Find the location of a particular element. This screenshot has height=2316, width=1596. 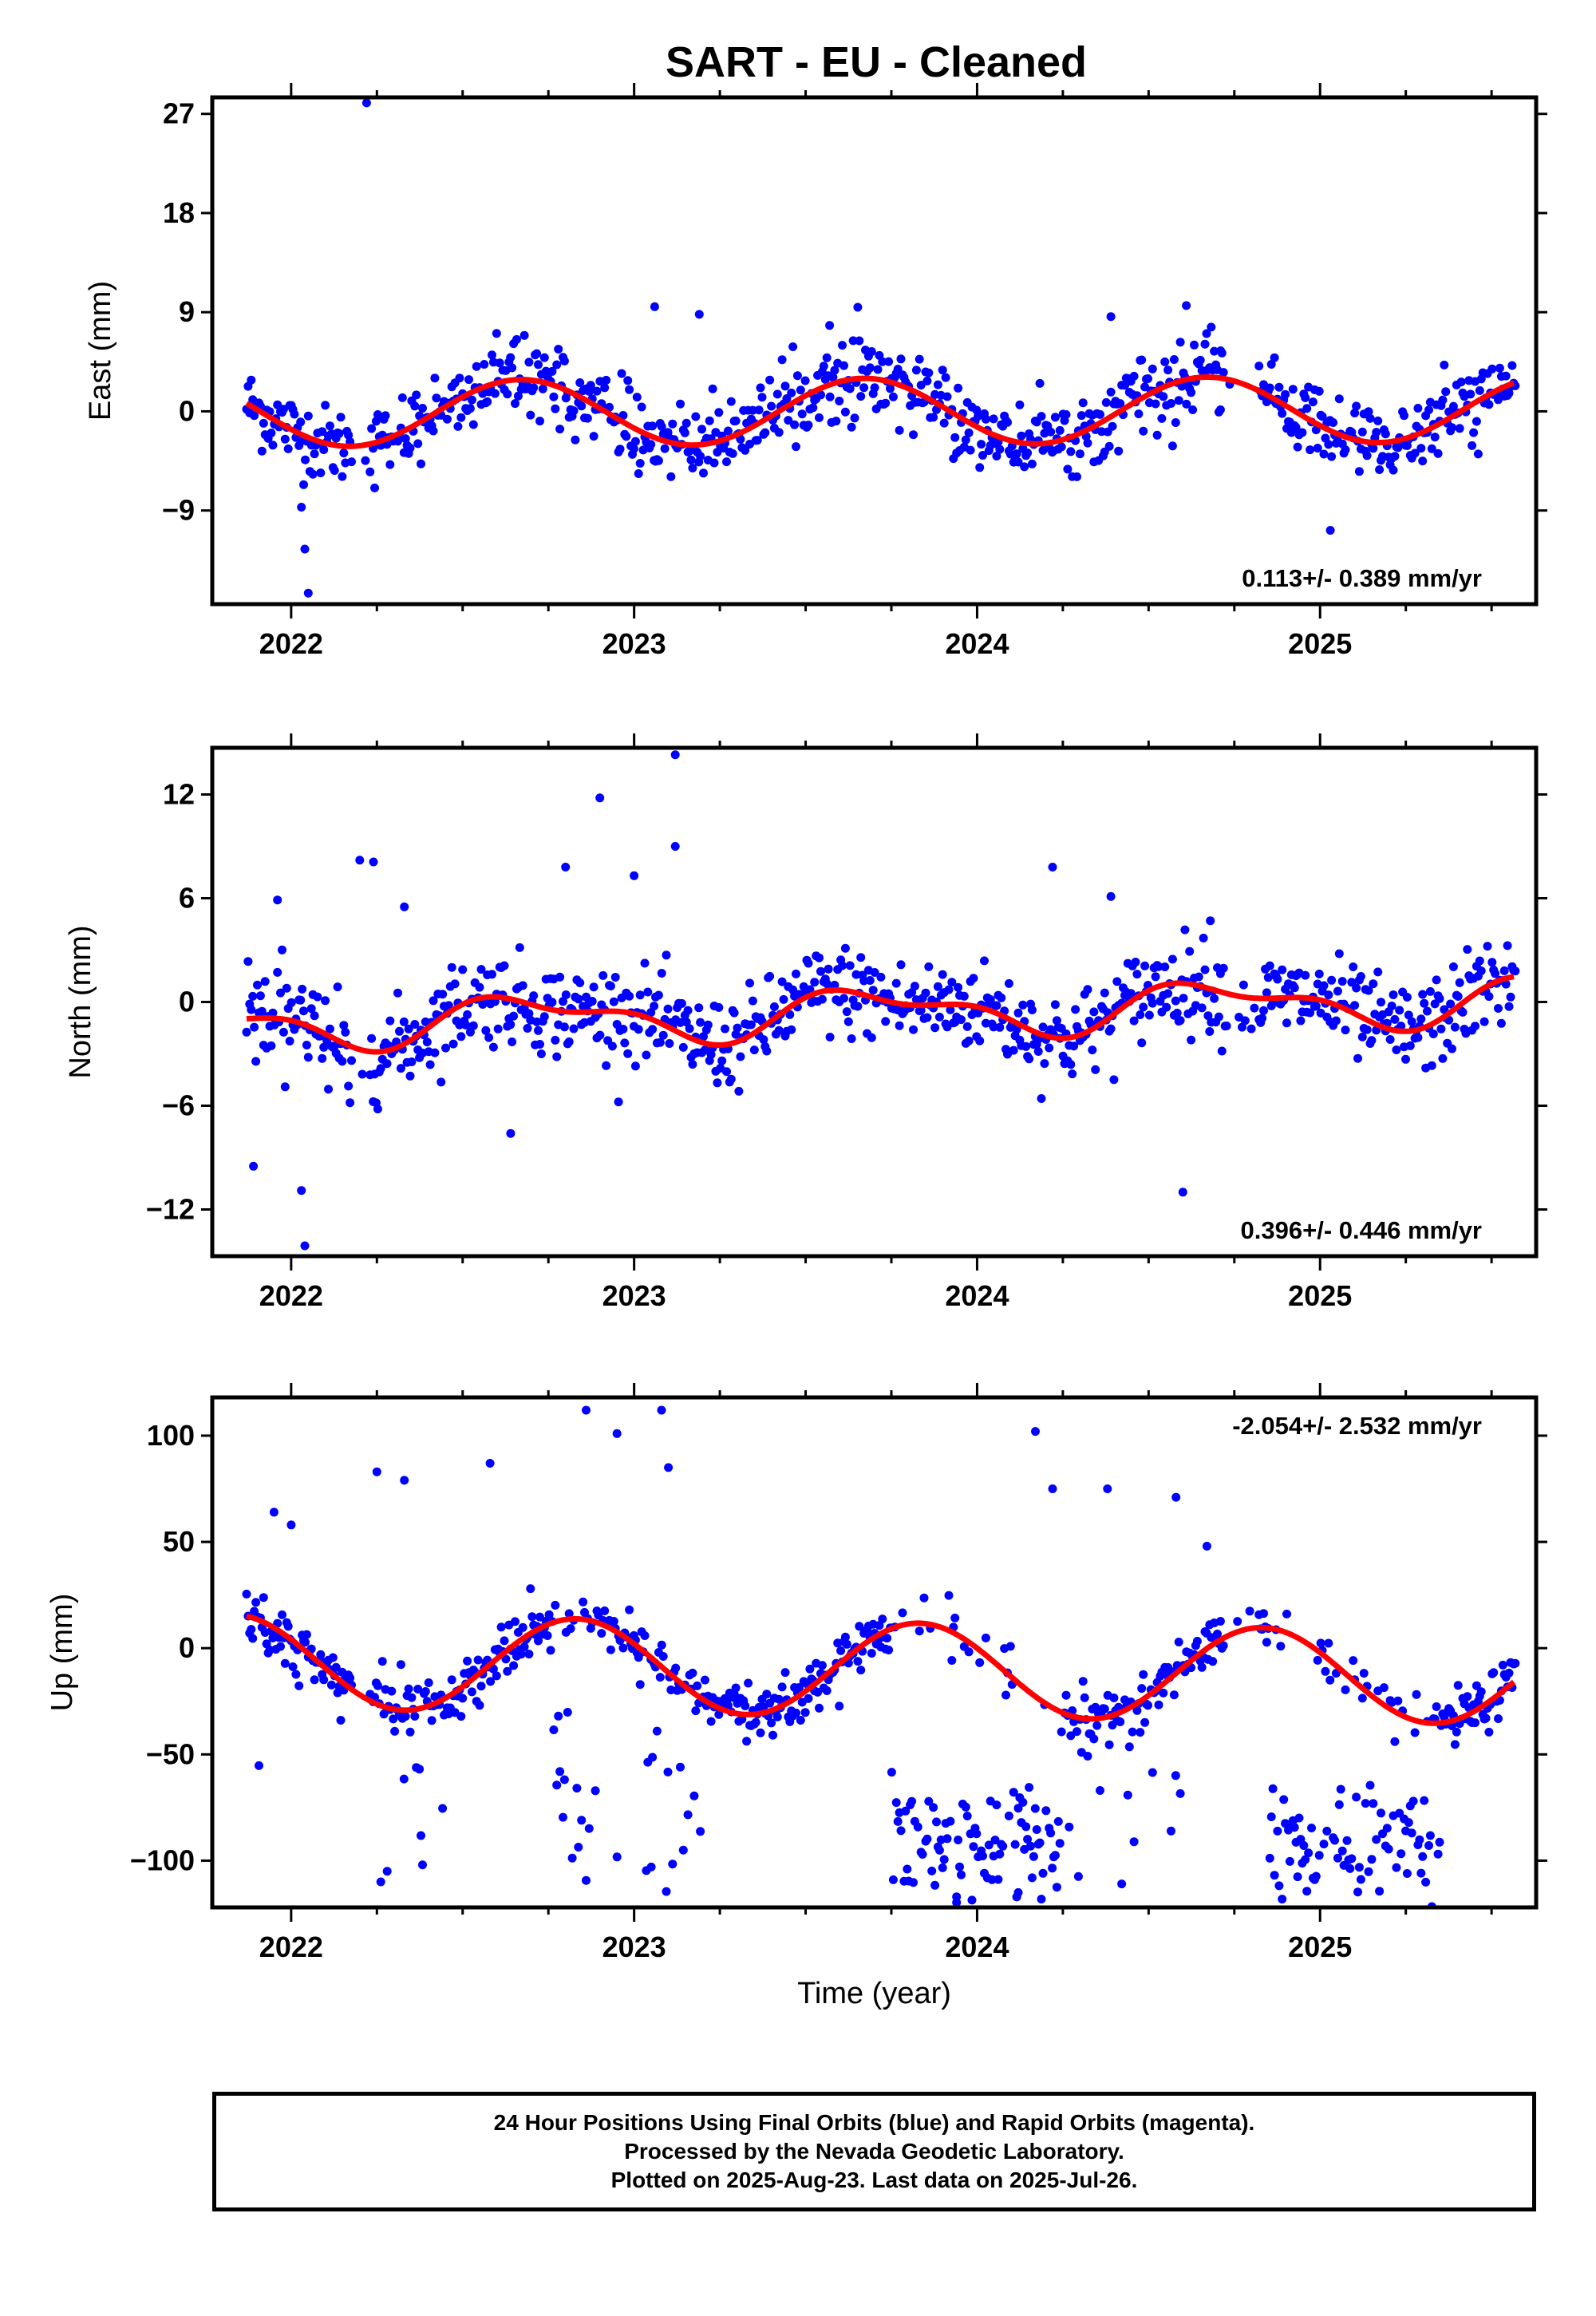

y-tick-label: −12 is located at coordinates (170, 1209).